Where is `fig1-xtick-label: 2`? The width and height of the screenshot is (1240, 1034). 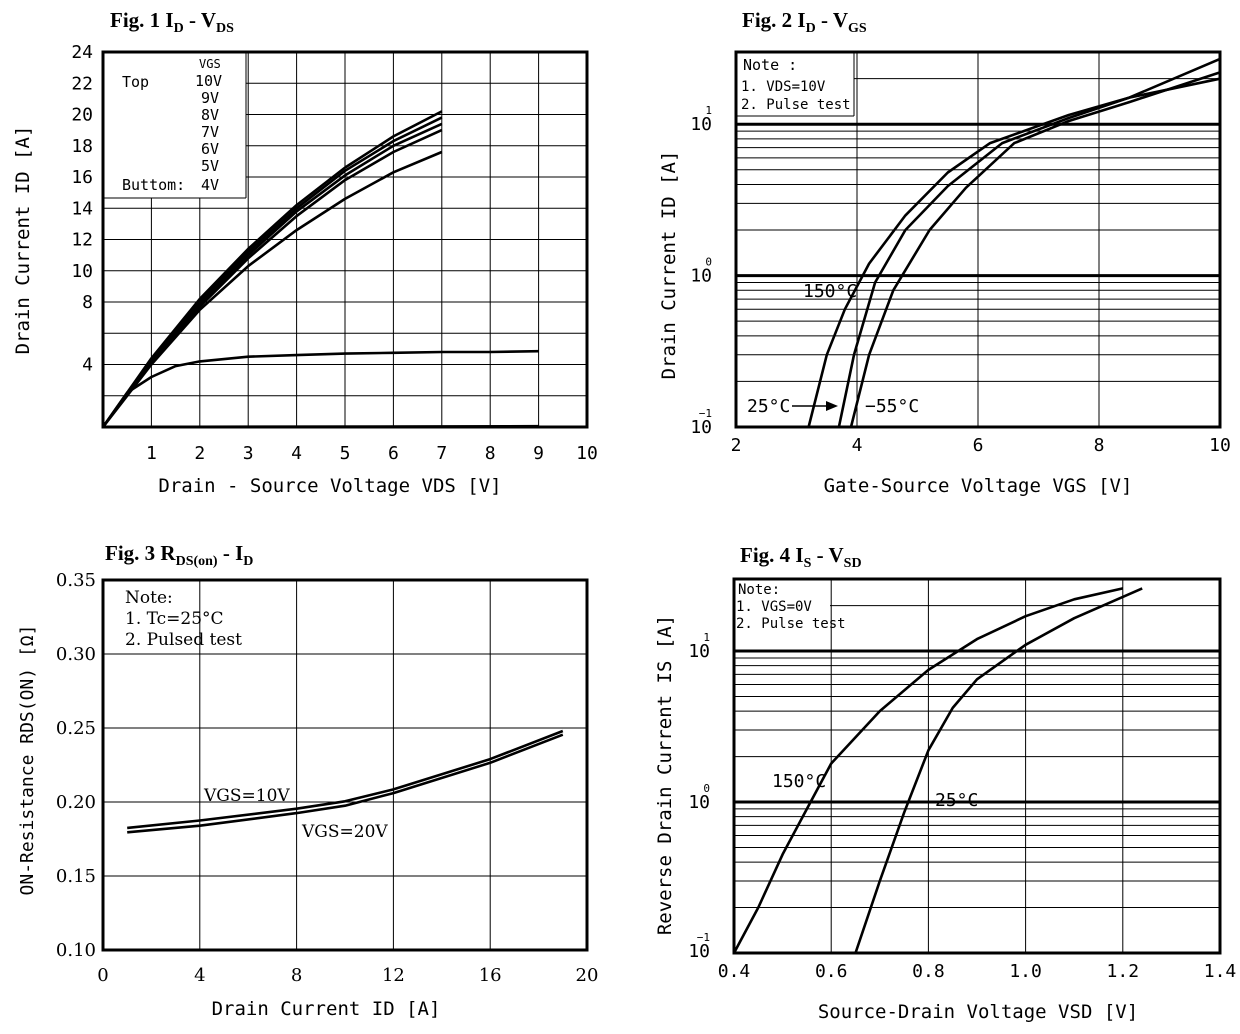
fig1-xtick-label: 2 is located at coordinates (199, 453).